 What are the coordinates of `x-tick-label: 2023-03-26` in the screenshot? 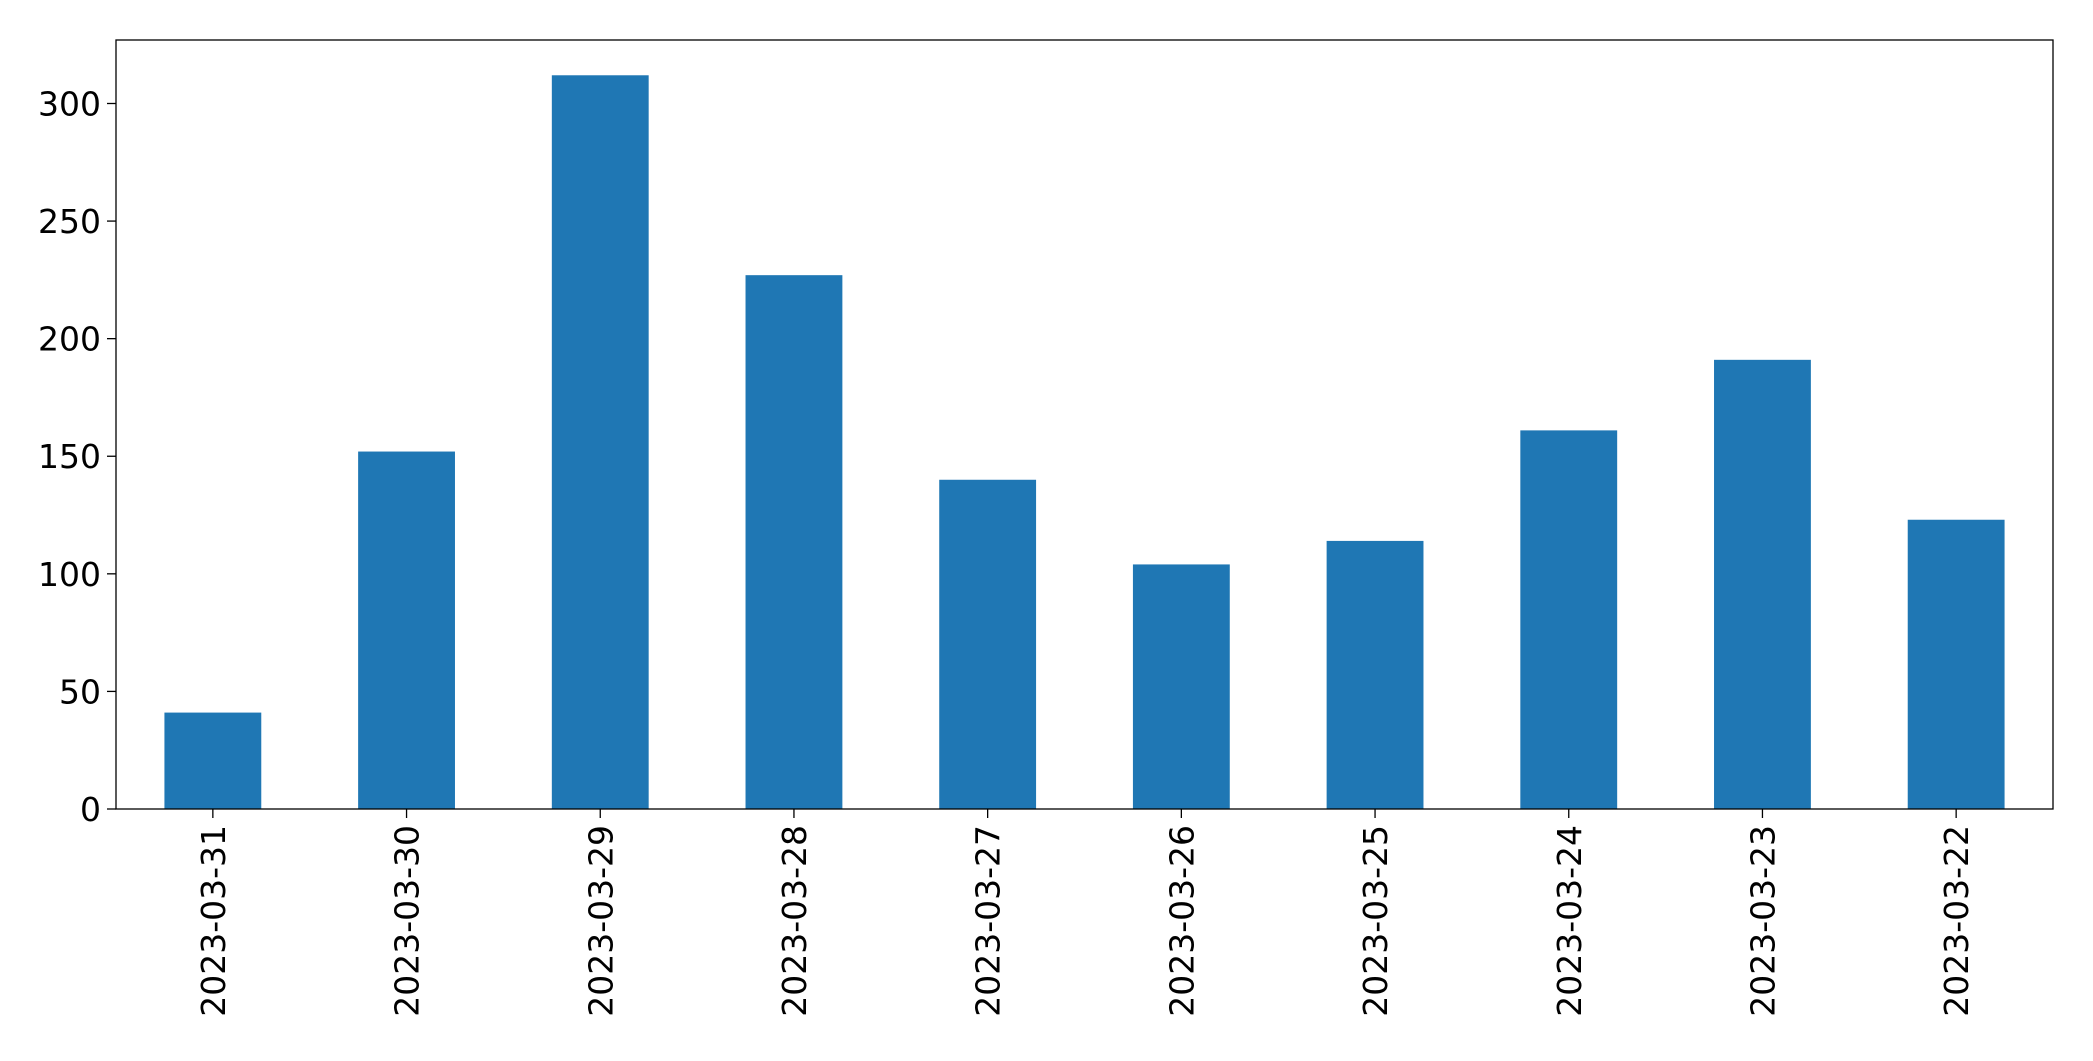 It's located at (1181, 921).